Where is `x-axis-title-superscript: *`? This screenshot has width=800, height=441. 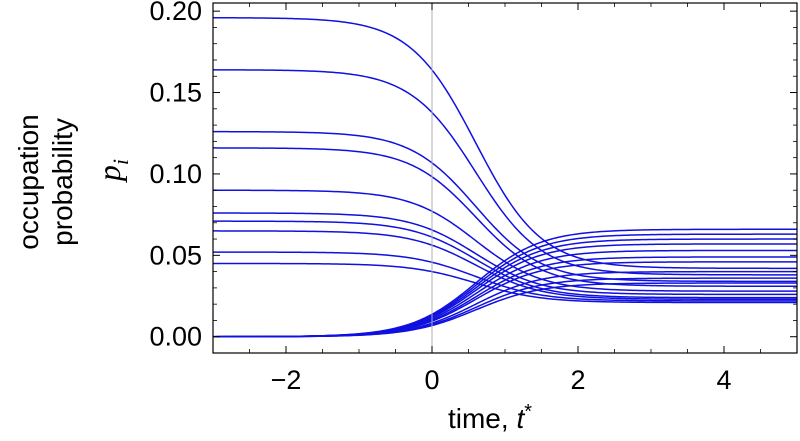
x-axis-title-superscript: * is located at coordinates (528, 412).